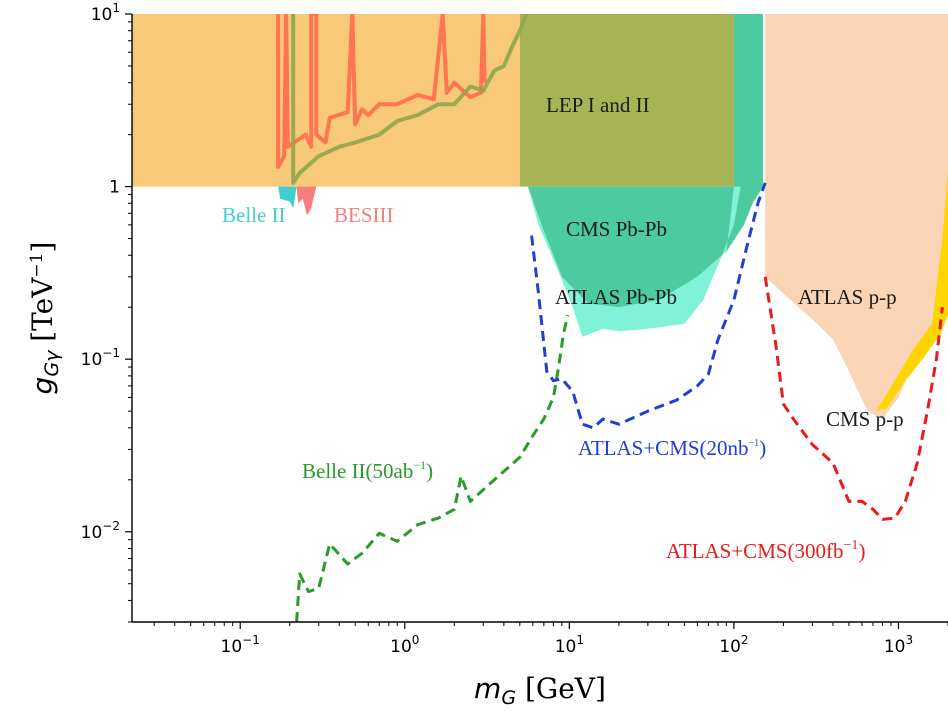 Image resolution: width=948 pixels, height=711 pixels. Describe the element at coordinates (105, 13) in the screenshot. I see `y-tick-label: 10¹` at that location.